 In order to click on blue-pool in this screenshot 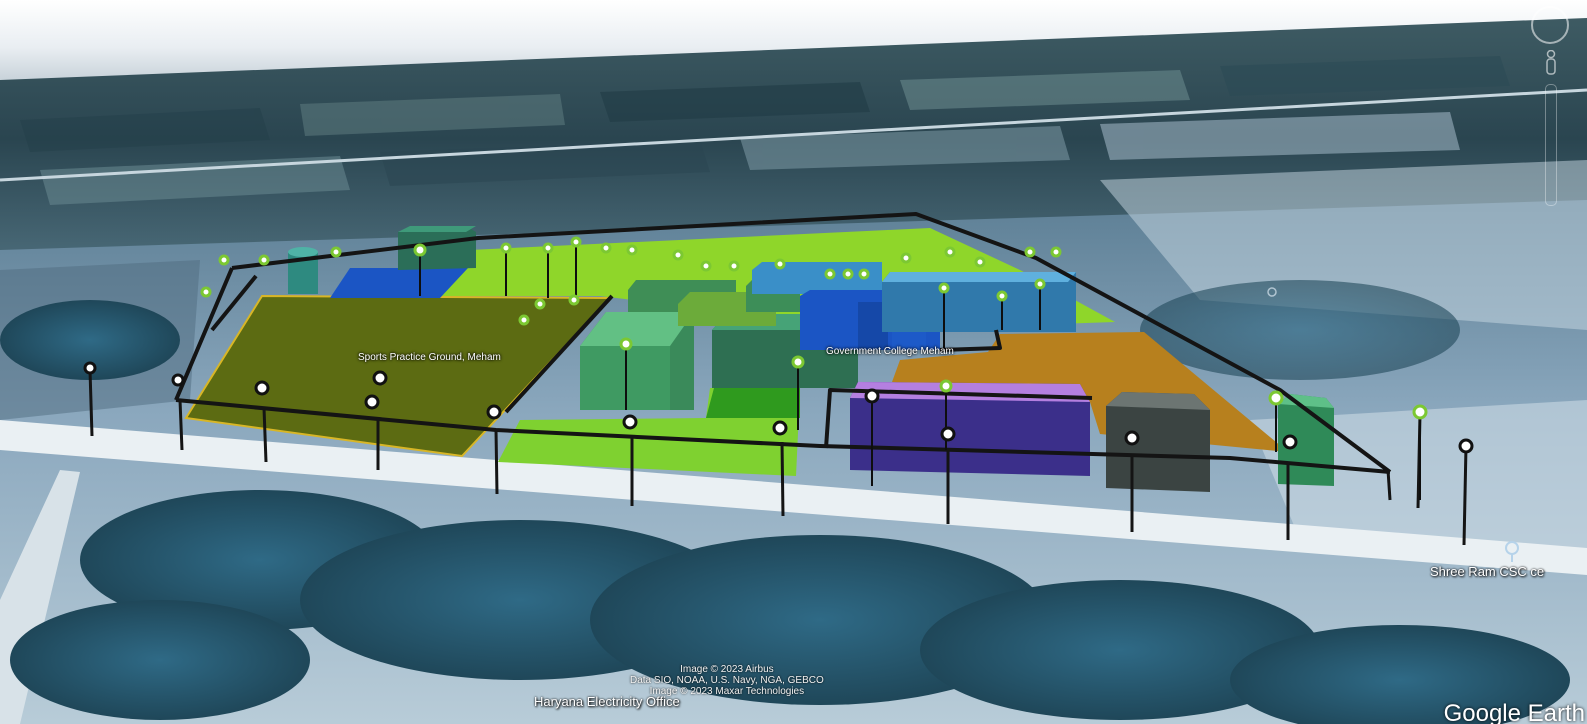, I will do `click(399, 283)`.